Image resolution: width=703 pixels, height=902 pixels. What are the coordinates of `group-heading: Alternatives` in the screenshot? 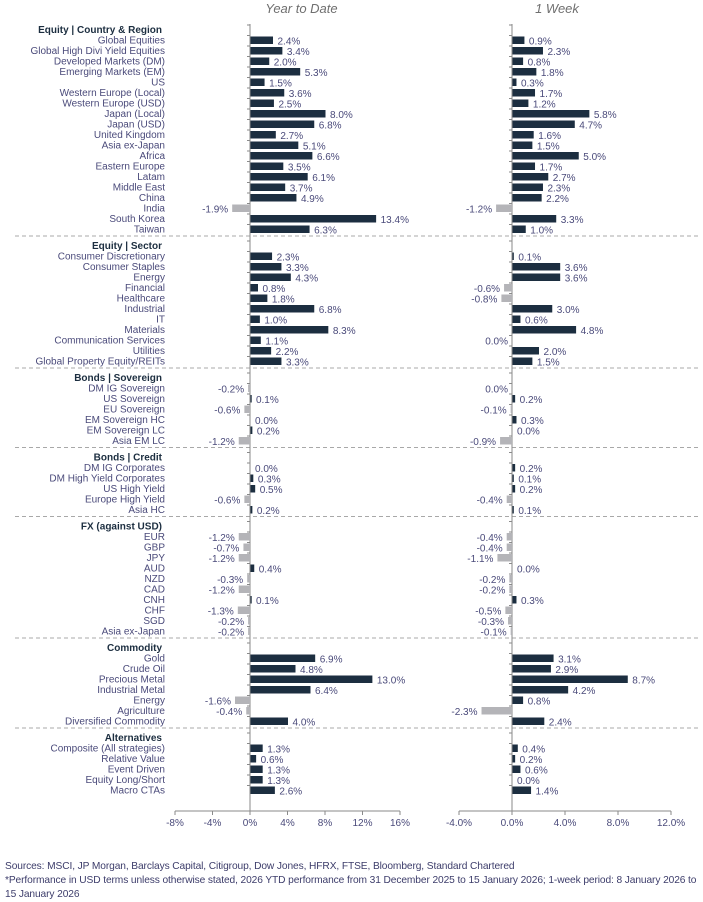 It's located at (134, 738).